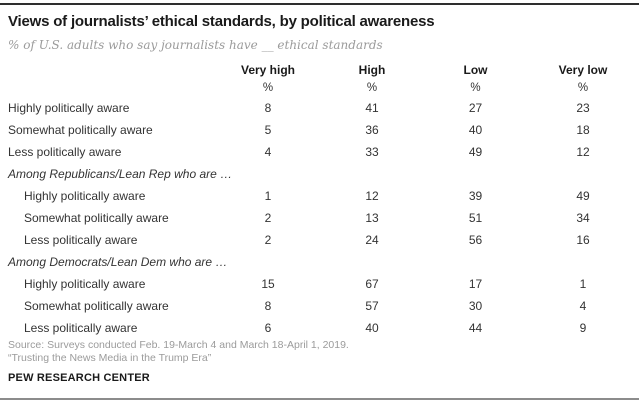 Image resolution: width=639 pixels, height=406 pixels. I want to click on top-rule, so click(319, 4).